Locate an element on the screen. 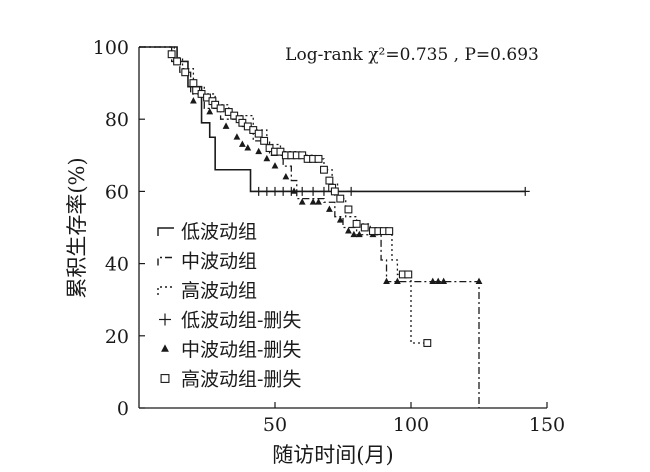 The height and width of the screenshot is (472, 650). y-tick-label: 80 is located at coordinates (117, 120).